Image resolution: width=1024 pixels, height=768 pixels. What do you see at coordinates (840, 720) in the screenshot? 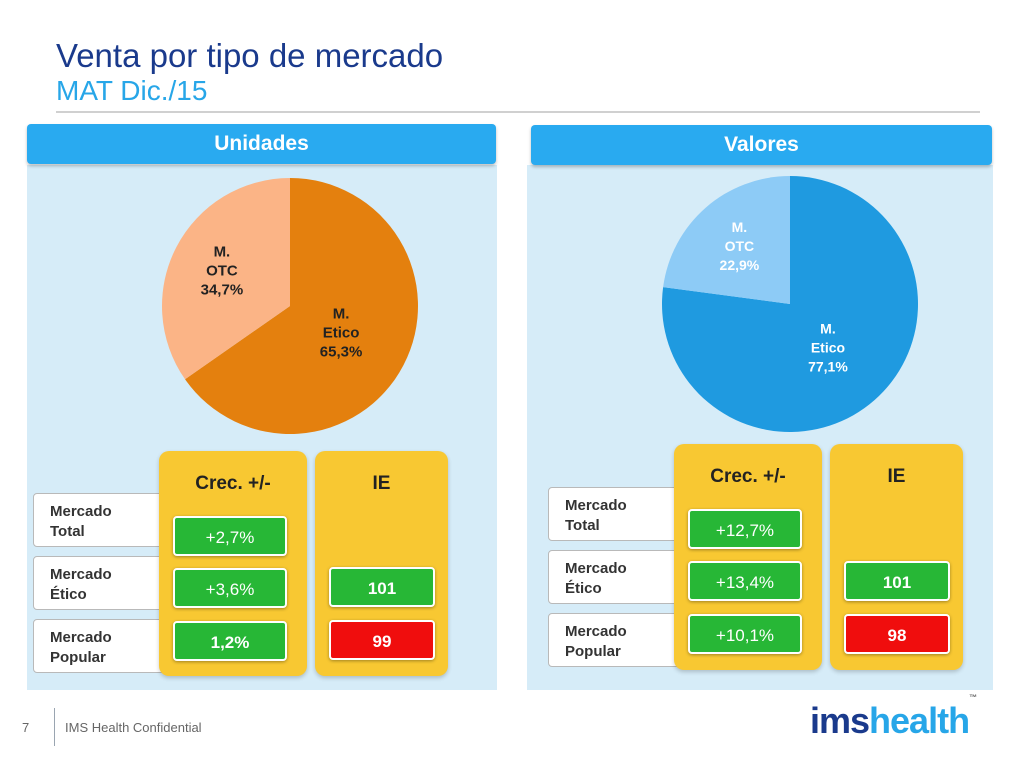
I see `logo-part-ims: ims` at bounding box center [840, 720].